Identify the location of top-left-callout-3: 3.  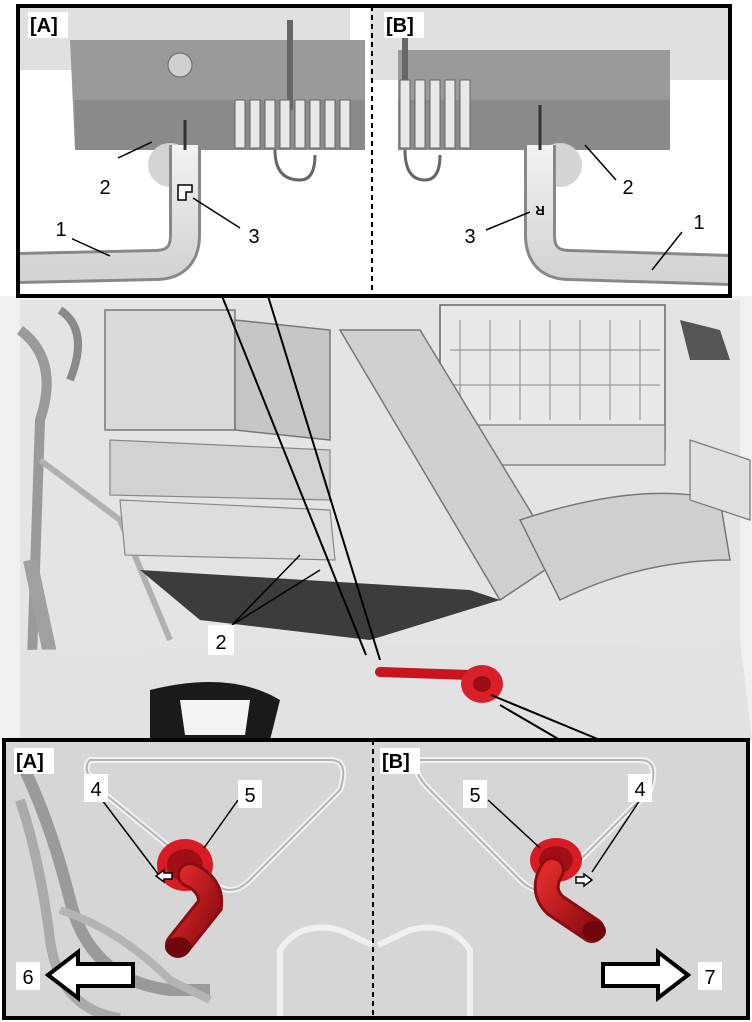
(253, 237).